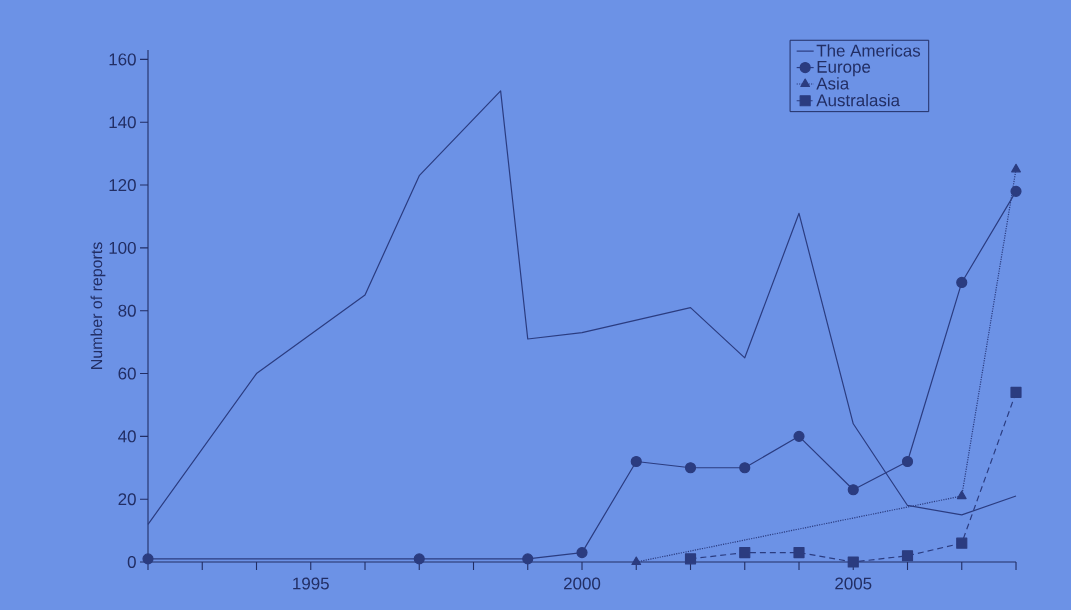 The height and width of the screenshot is (610, 1071). What do you see at coordinates (844, 68) in the screenshot?
I see `legend-label: Europe` at bounding box center [844, 68].